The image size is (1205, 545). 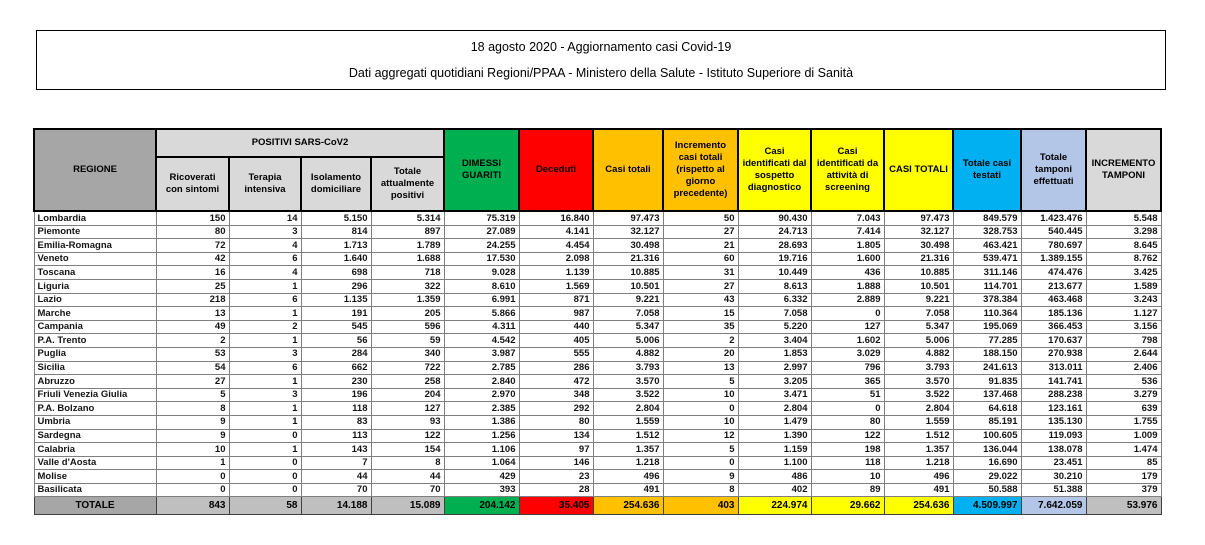 I want to click on cell-value: 814, so click(x=336, y=232).